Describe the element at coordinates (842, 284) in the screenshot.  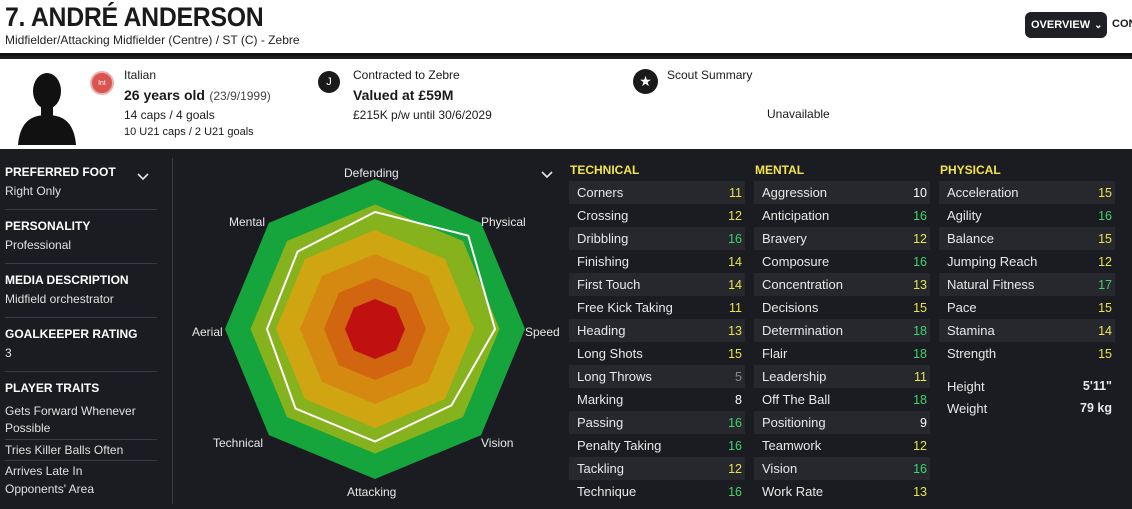
I see `attribute-row: Concentration 13` at that location.